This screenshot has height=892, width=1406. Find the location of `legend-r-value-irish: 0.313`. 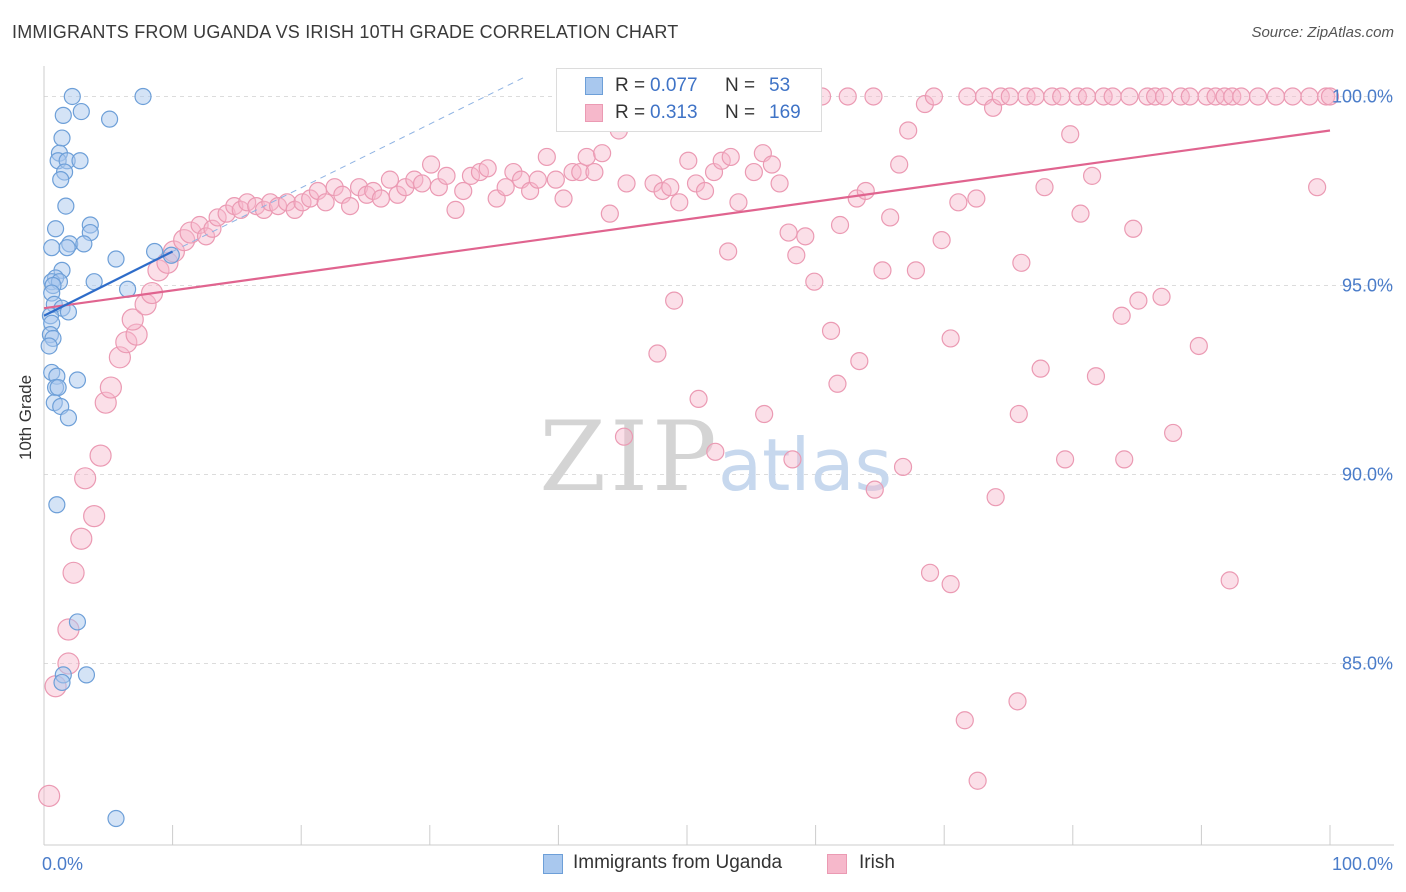

legend-r-value-irish: 0.313 is located at coordinates (674, 112).